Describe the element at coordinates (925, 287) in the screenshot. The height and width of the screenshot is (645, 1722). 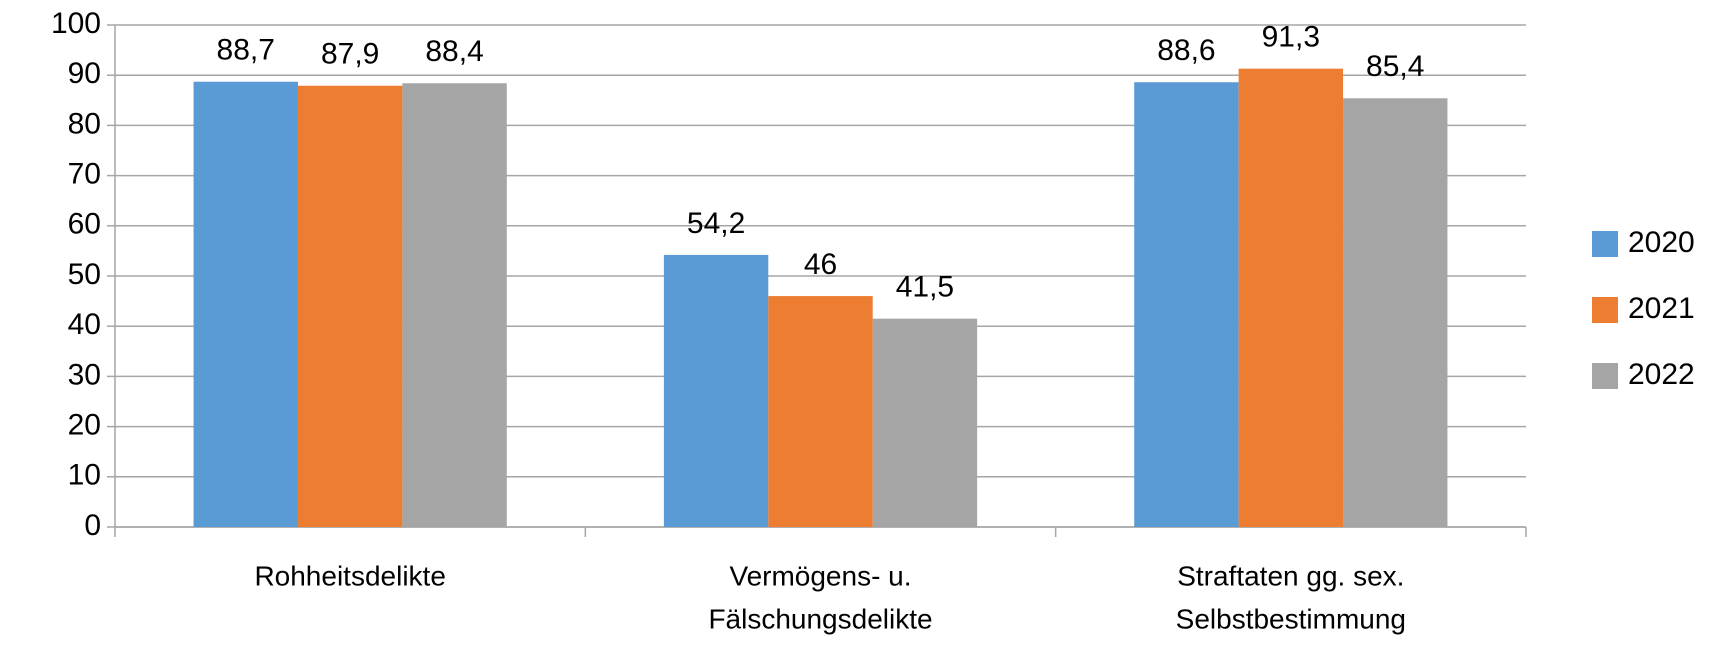
I see `data-label: 41,5` at that location.